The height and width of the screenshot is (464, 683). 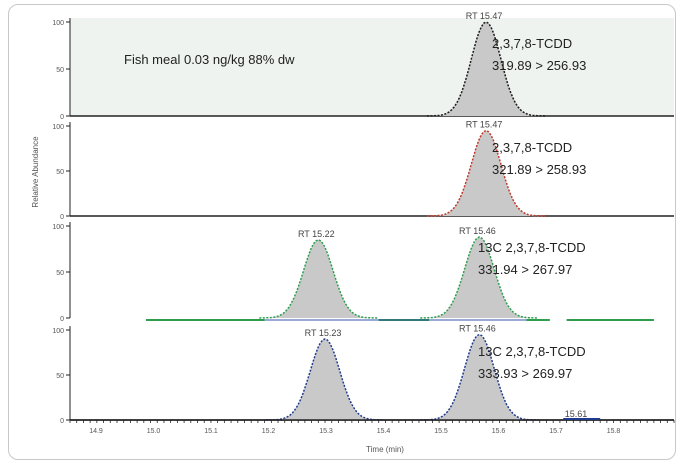 I want to click on panel-4-peak-label: RT 15.46, so click(x=477, y=329).